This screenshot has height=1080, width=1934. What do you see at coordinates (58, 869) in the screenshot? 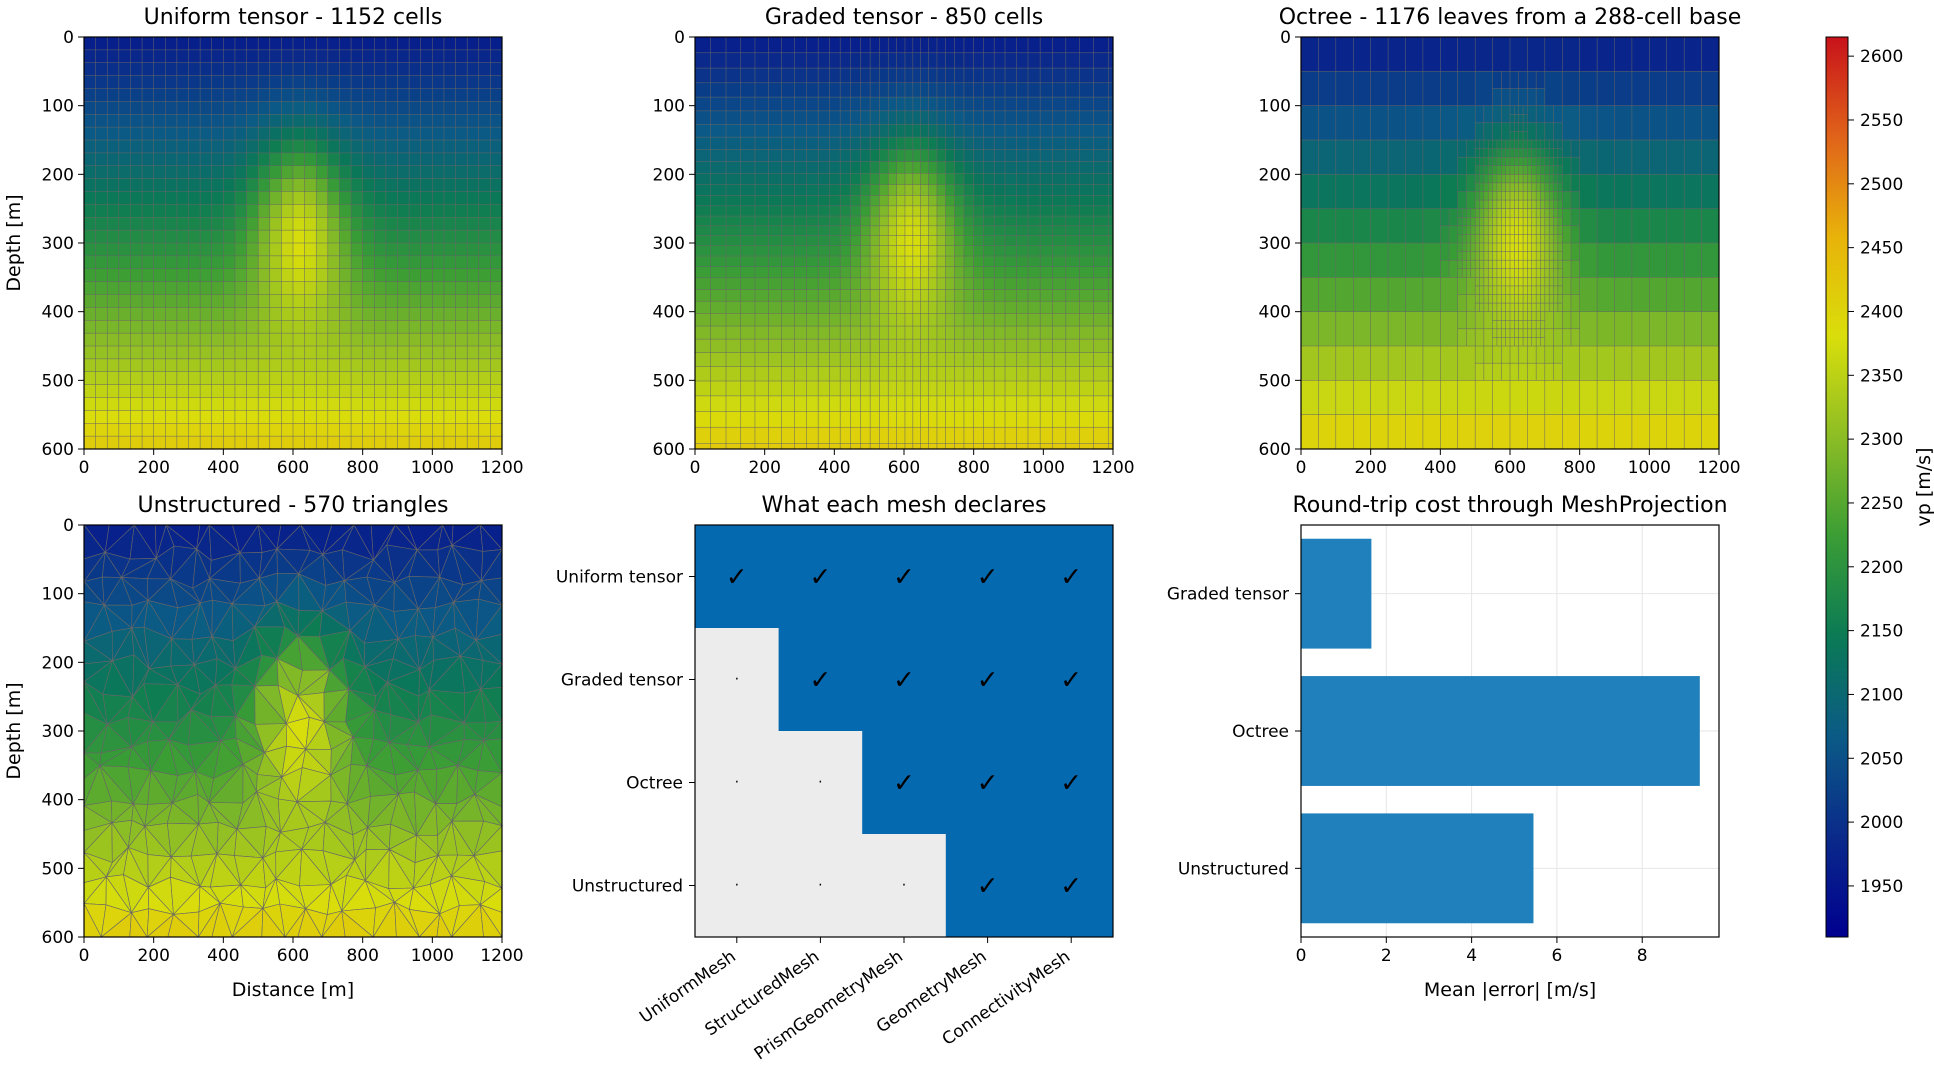
I see `y-tick-label: 500` at bounding box center [58, 869].